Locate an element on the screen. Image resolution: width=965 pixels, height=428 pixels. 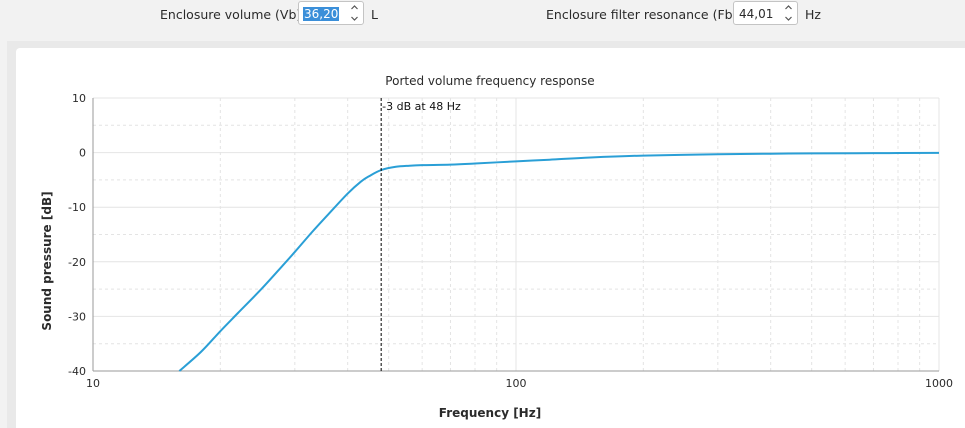
minus-3db-marker-label: -3 dB at 48 Hz is located at coordinates (421, 106).